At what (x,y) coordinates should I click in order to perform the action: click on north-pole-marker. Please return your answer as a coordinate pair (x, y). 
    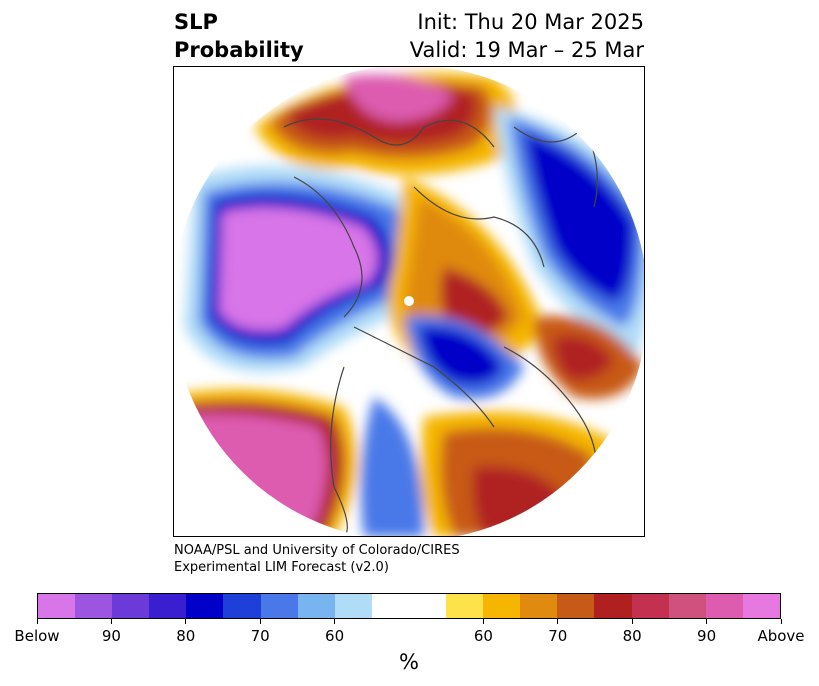
    Looking at the image, I should click on (409, 301).